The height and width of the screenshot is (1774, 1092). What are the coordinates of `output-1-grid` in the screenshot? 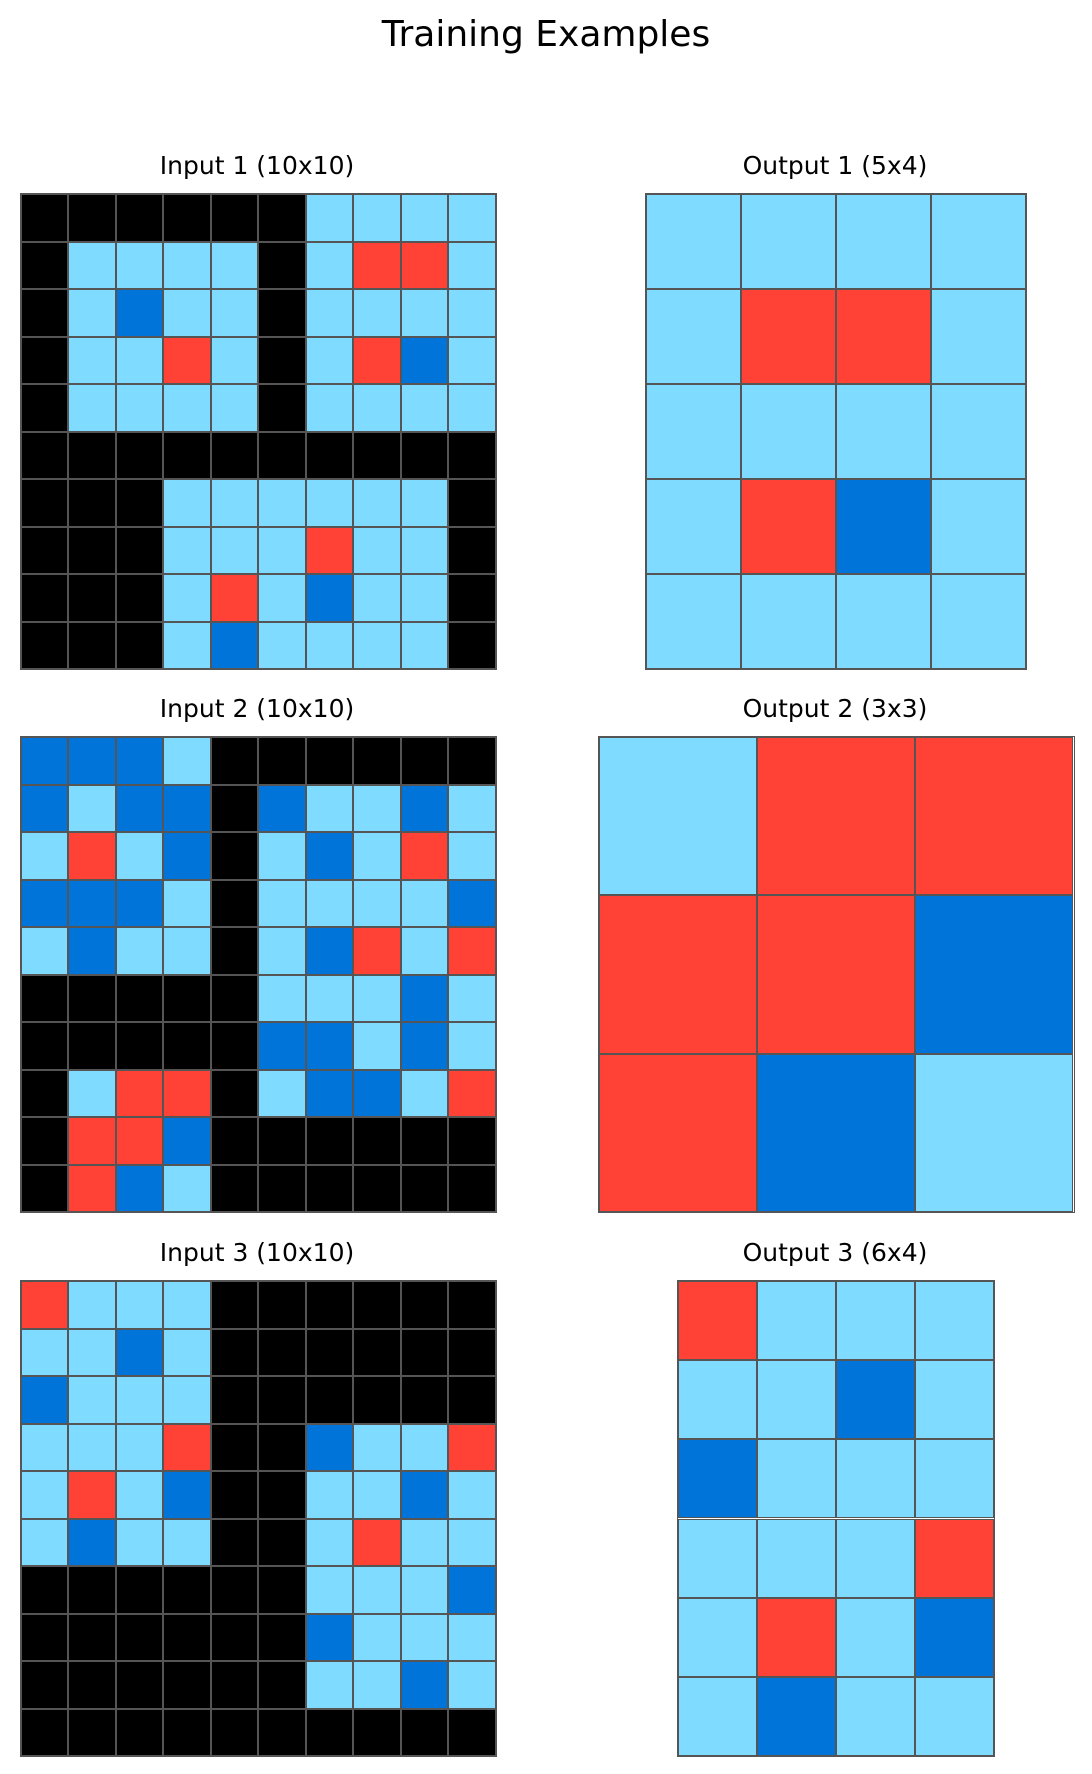 It's located at (836, 431).